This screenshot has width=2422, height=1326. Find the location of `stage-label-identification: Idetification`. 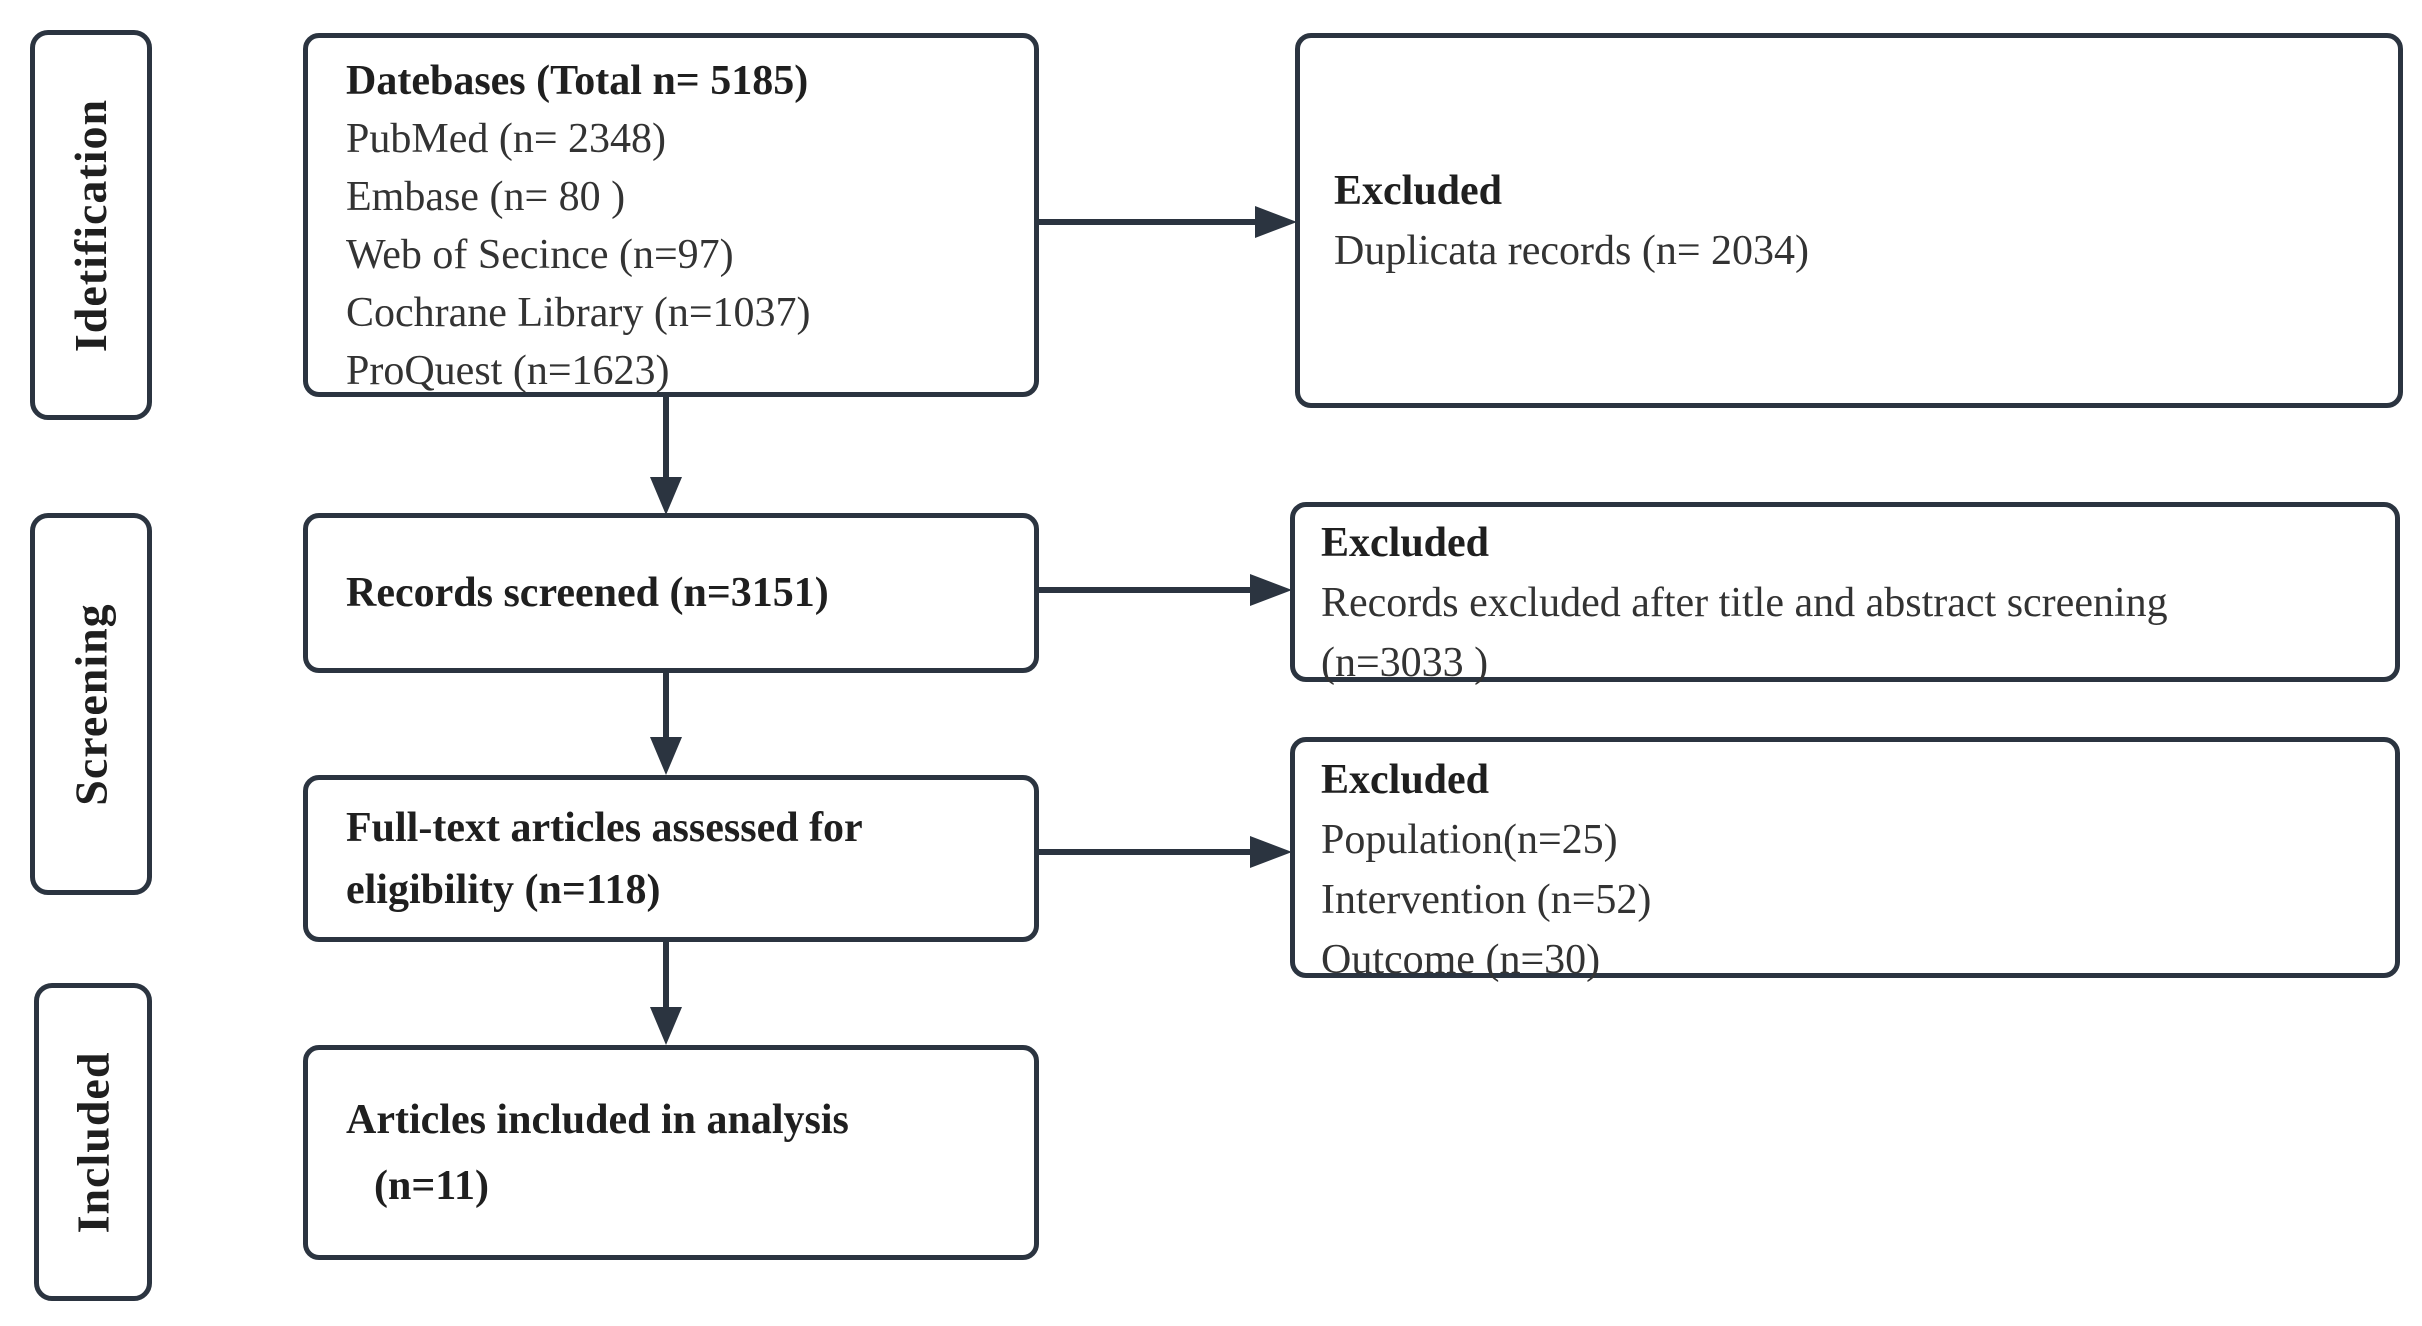

stage-label-identification: Idetification is located at coordinates (91, 225).